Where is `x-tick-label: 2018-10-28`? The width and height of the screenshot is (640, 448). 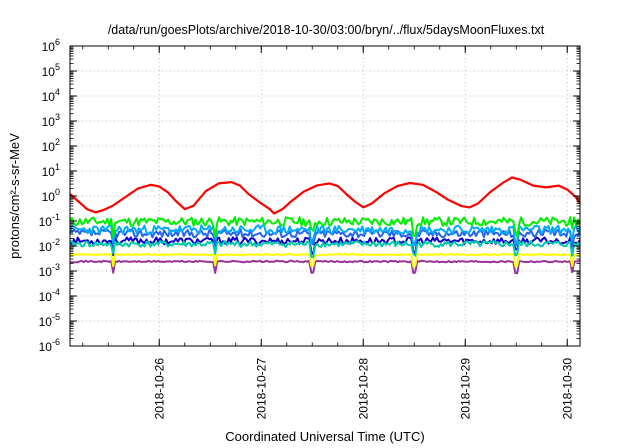 x-tick-label: 2018-10-28 is located at coordinates (363, 389).